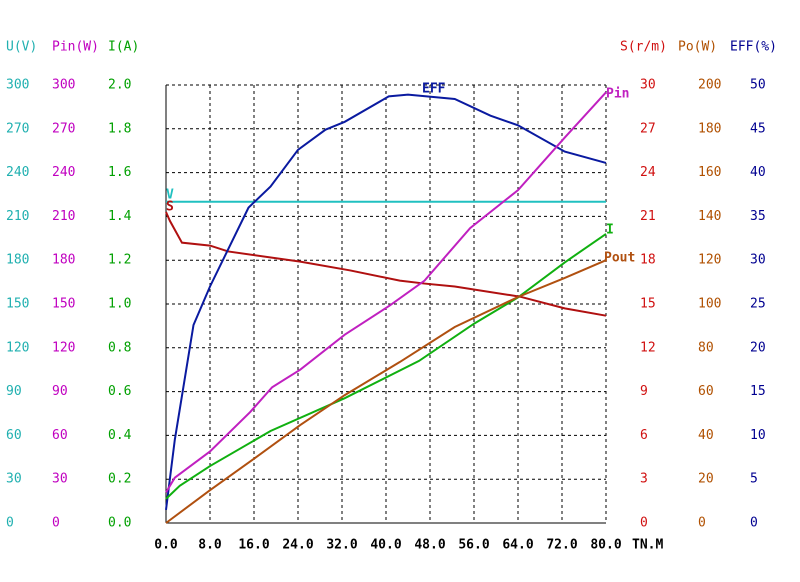 The image size is (800, 582). I want to click on x-tick-label: 16.0, so click(253, 545).